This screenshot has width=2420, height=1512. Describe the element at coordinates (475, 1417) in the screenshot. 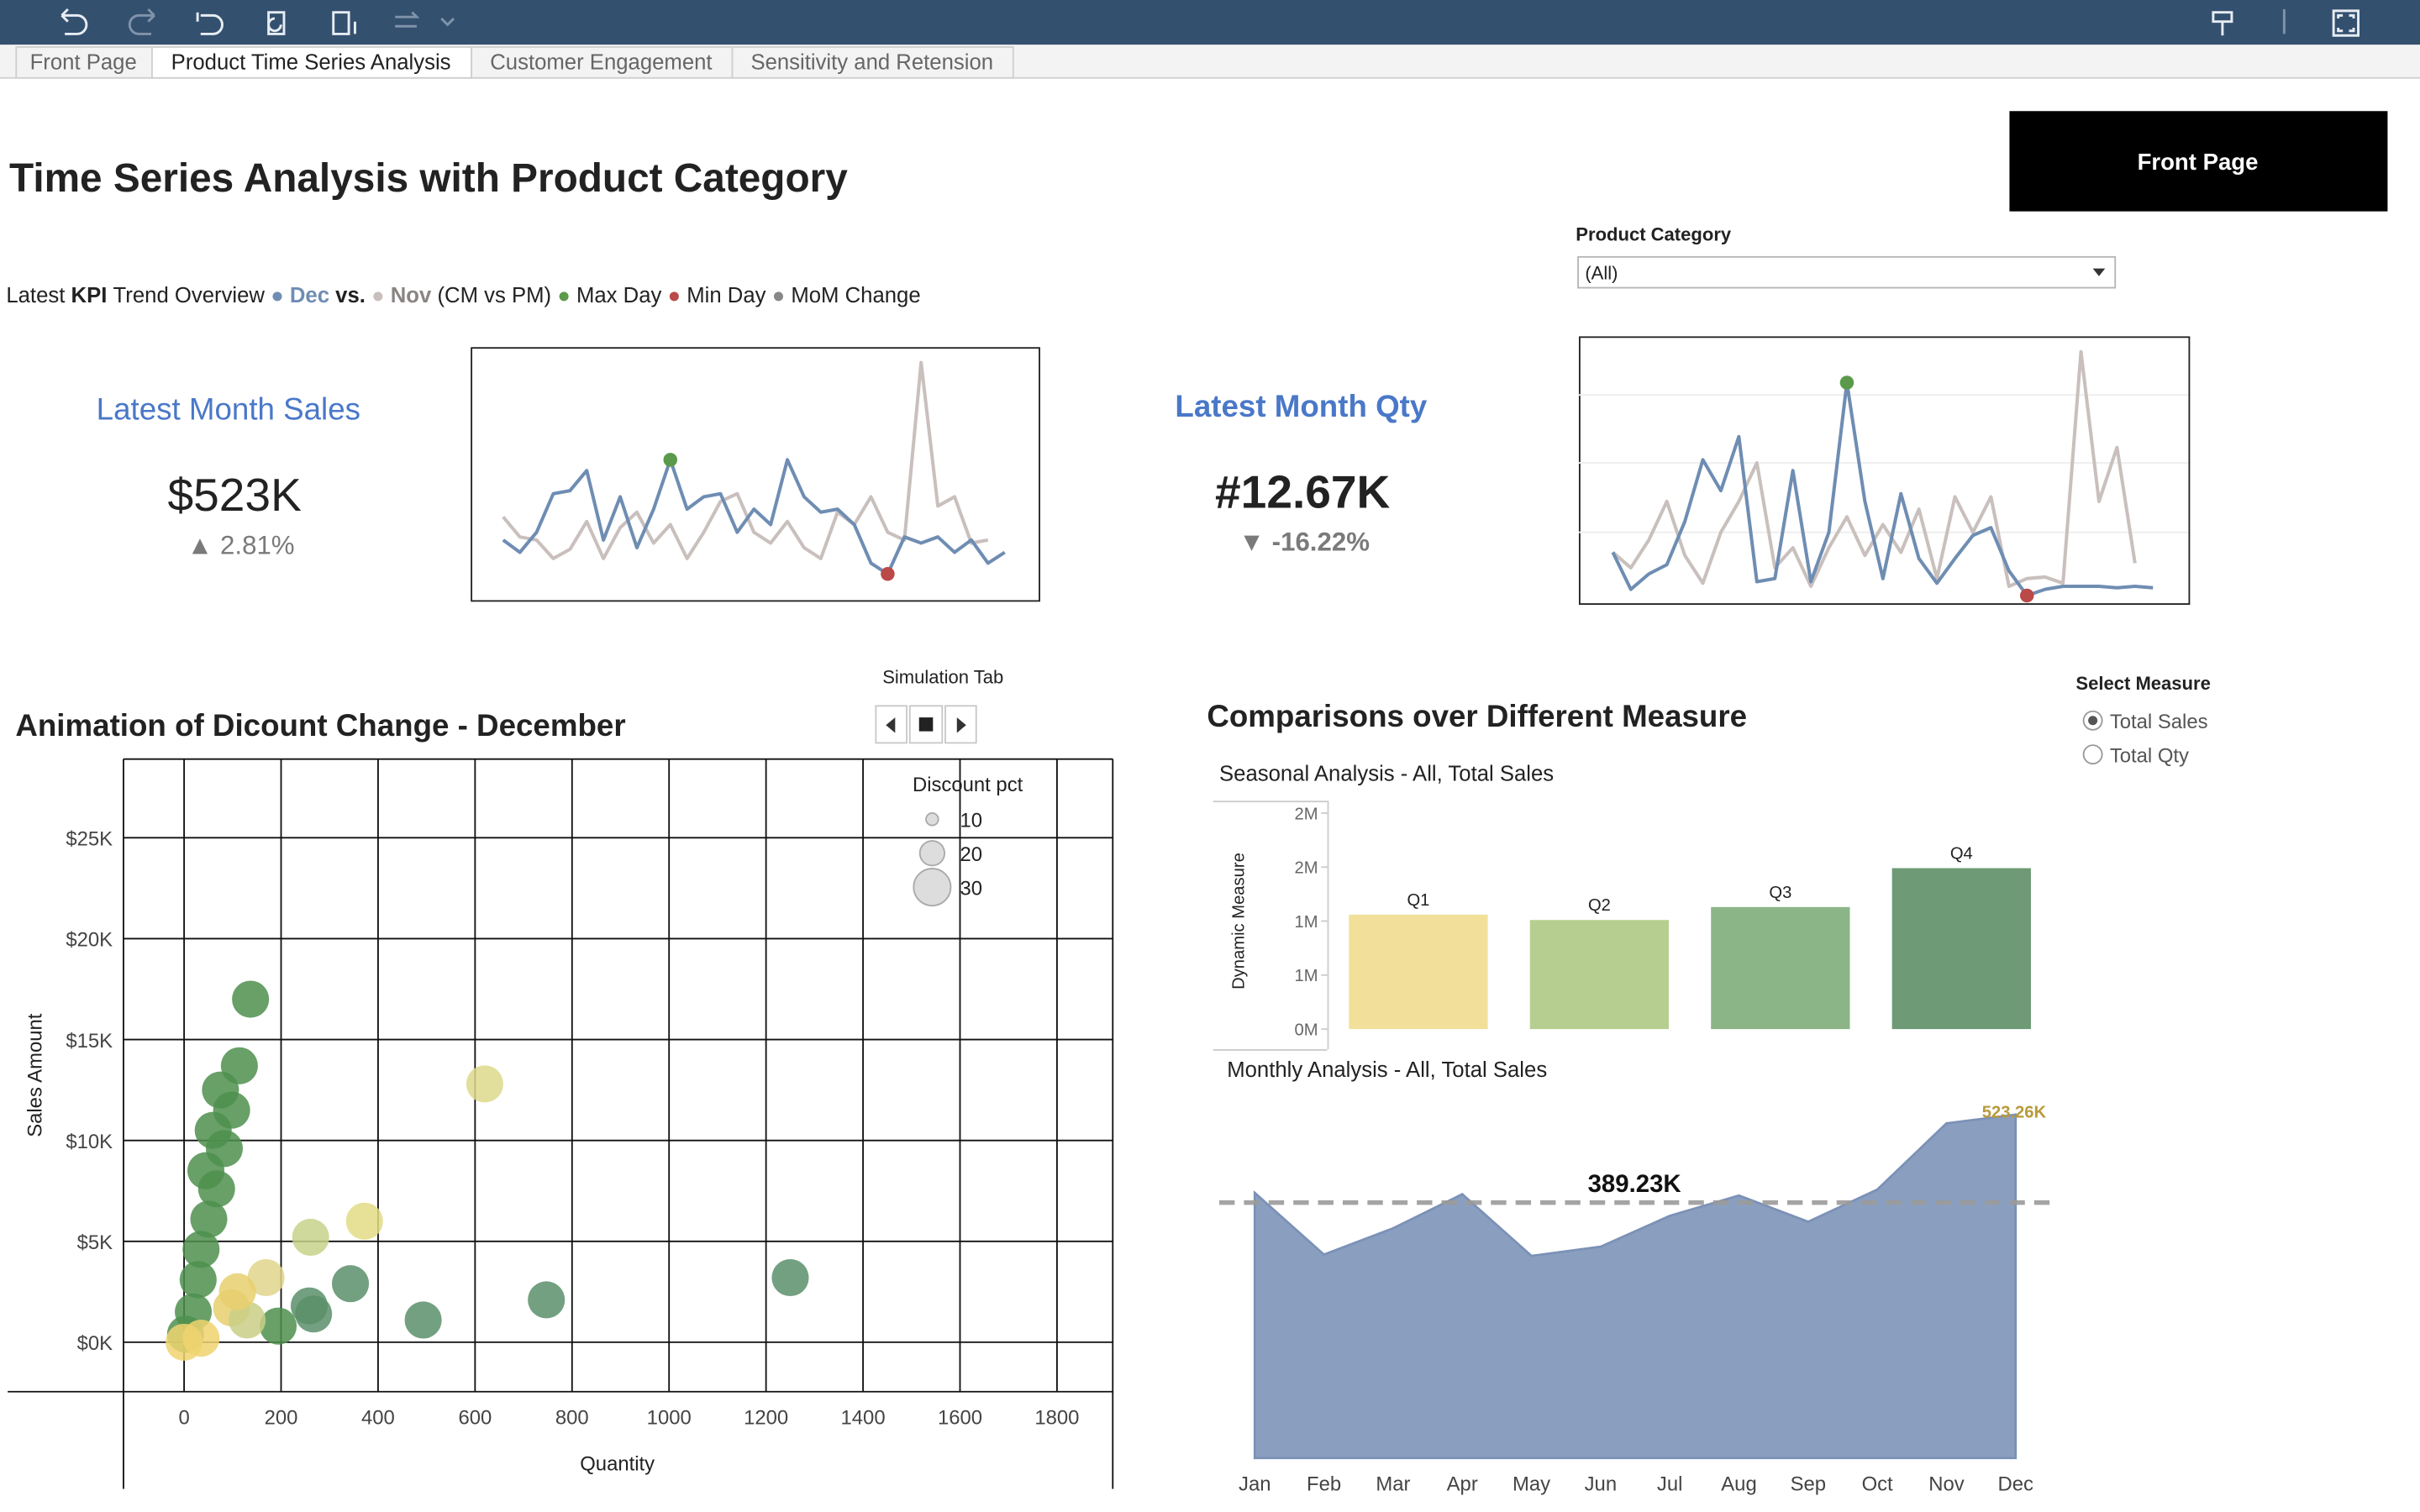

I see `x-tick-label: 600` at that location.